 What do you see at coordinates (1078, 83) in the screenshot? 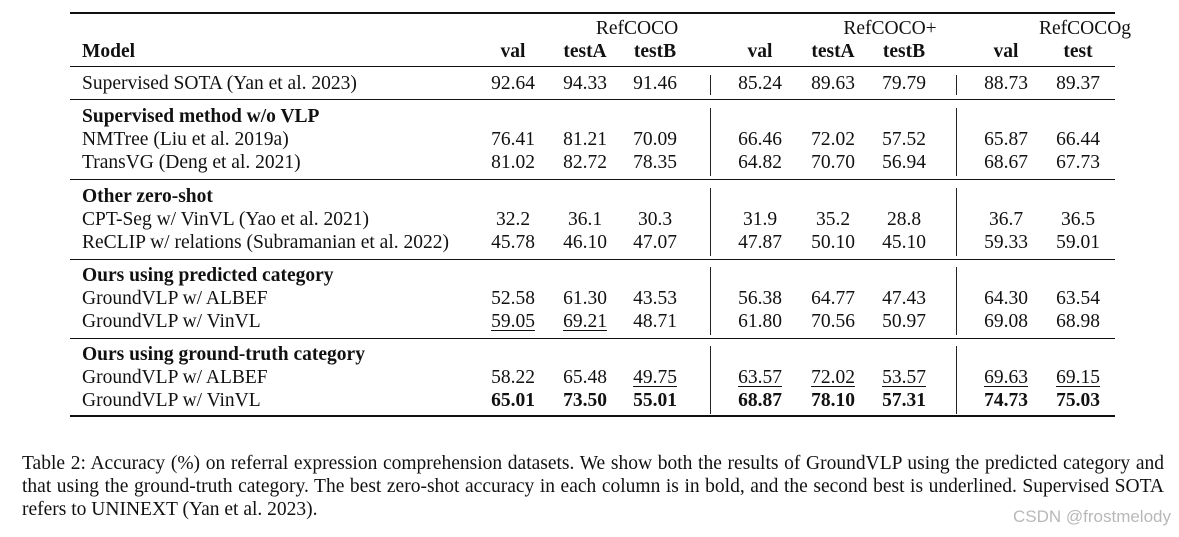
I see `table-cell: 89.37` at bounding box center [1078, 83].